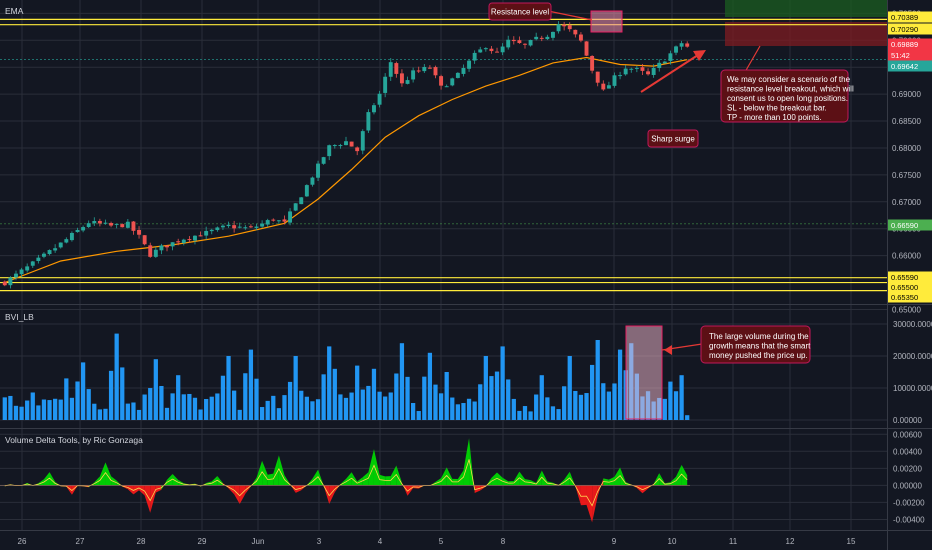  What do you see at coordinates (74, 440) in the screenshot?
I see `delta-pane-title: Volume Delta Tools, by Ric Gonzaga` at bounding box center [74, 440].